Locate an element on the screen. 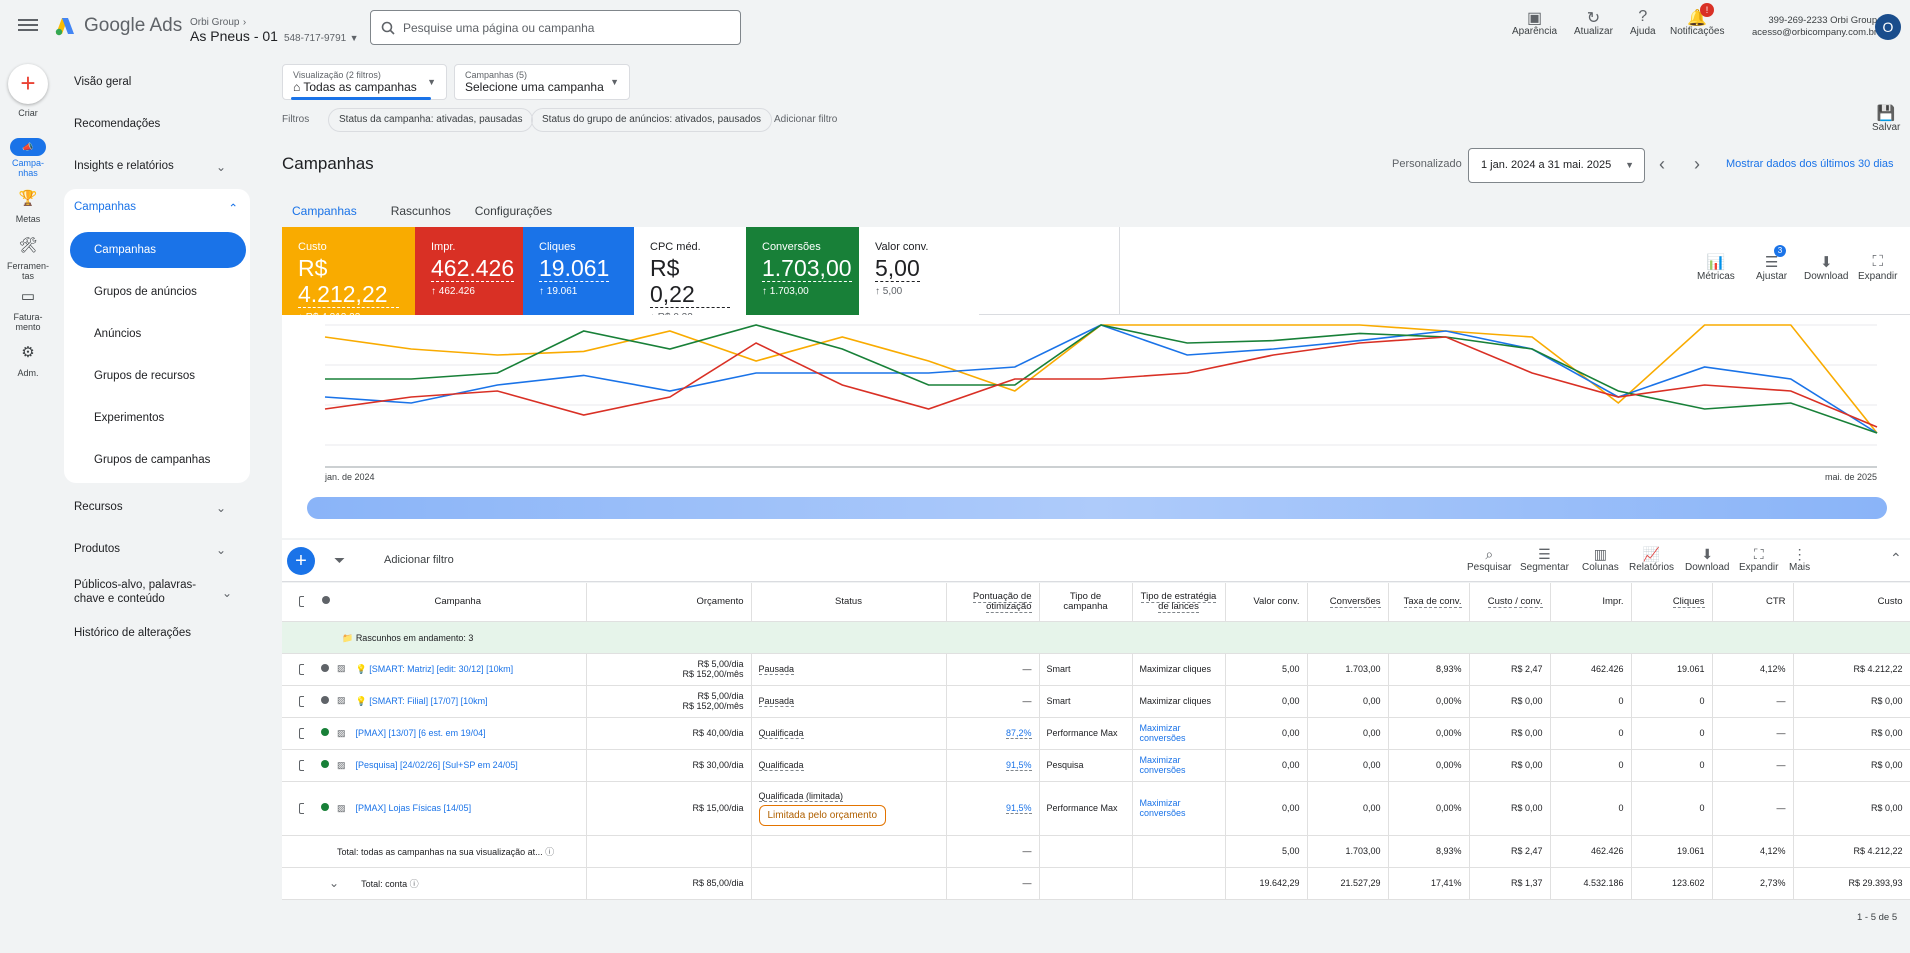  metric-card-5: Valor conv. 5,00 ↑ 5,00 is located at coordinates (919, 271).